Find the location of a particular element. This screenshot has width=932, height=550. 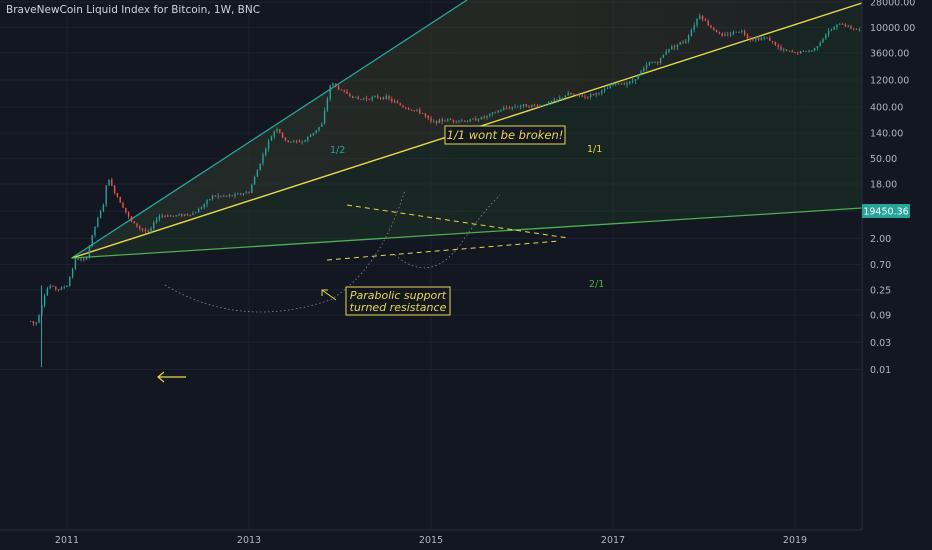

y-tick-label: 50.00 is located at coordinates (883, 159).